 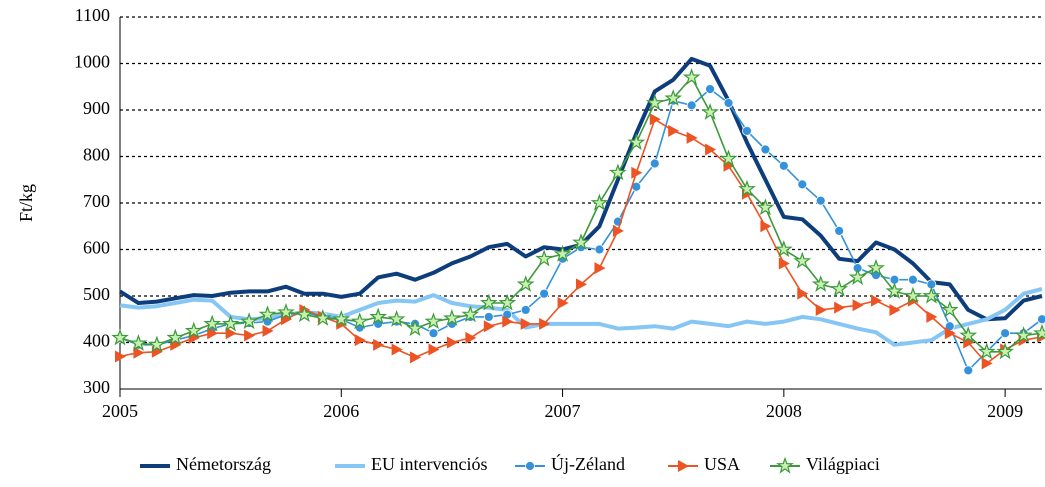 I want to click on legend-label: Németország, so click(x=223, y=464).